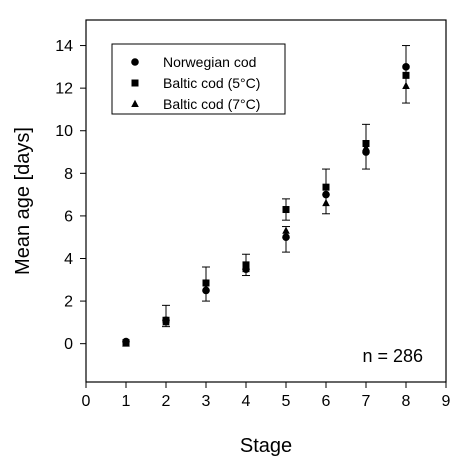 This screenshot has width=474, height=462. Describe the element at coordinates (366, 401) in the screenshot. I see `x-tick-label: 7` at that location.